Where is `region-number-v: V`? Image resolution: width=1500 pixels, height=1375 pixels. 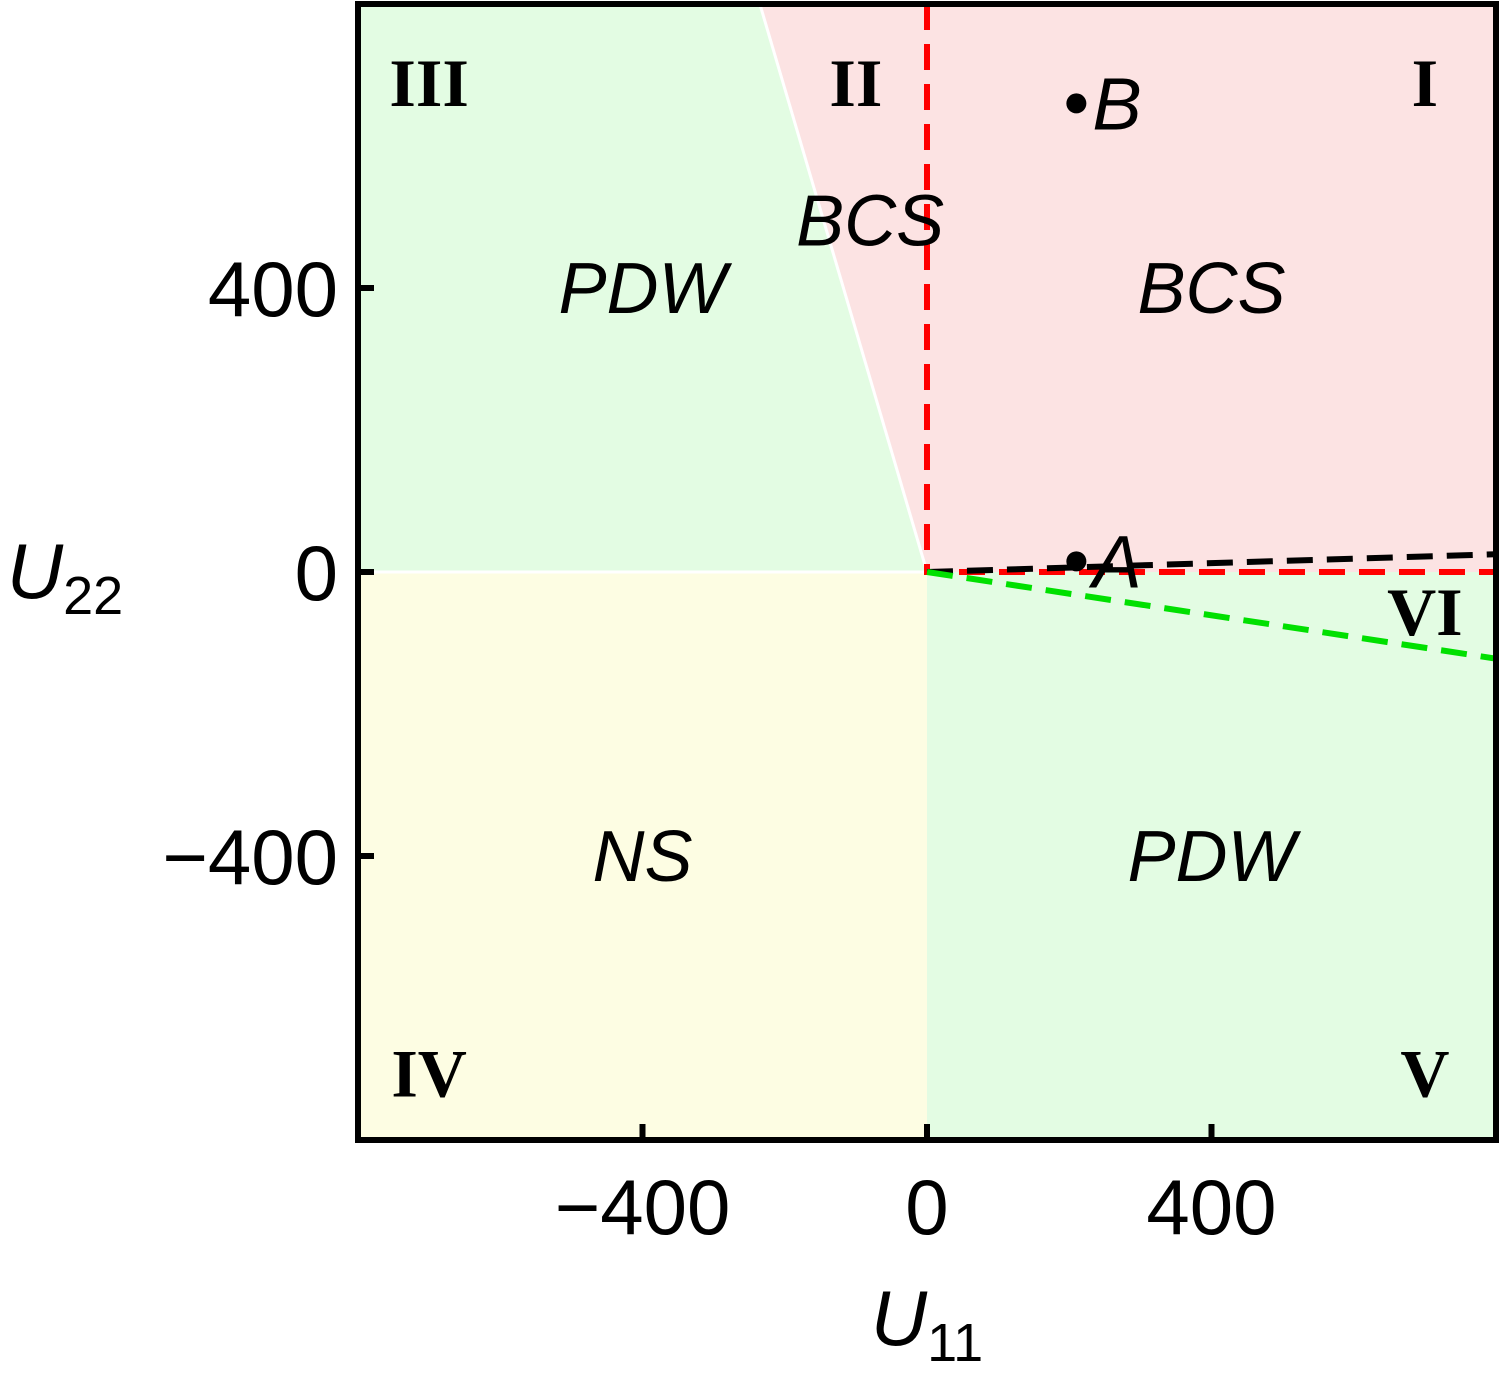 region-number-v: V is located at coordinates (1424, 1074).